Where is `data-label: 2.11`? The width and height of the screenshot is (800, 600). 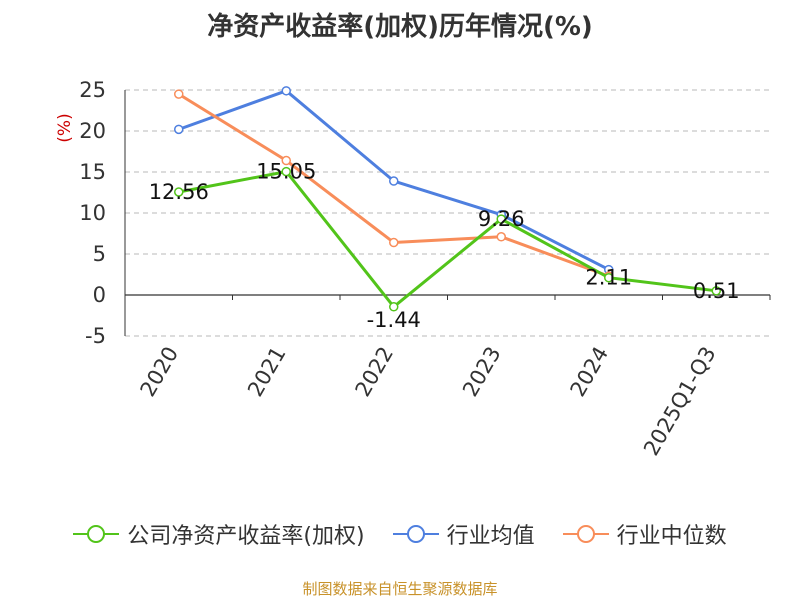 data-label: 2.11 is located at coordinates (608, 278).